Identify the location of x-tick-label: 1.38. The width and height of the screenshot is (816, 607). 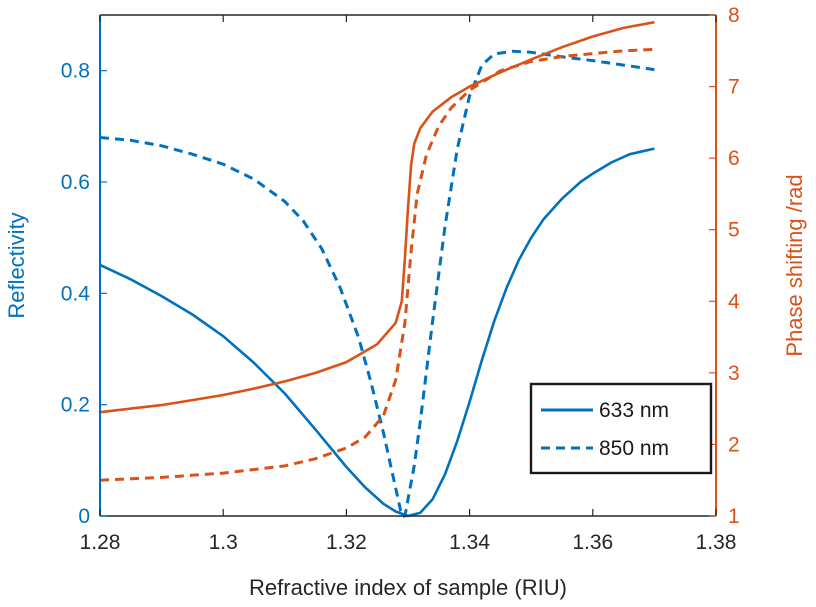
(716, 542).